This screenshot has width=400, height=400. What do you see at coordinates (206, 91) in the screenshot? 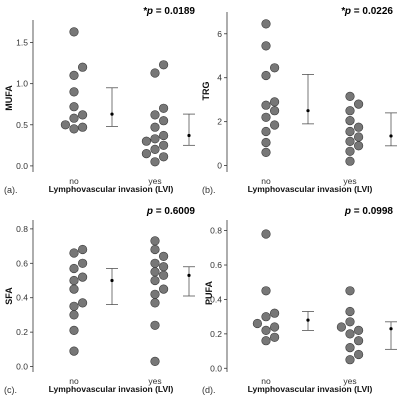
I see `y-axis-title: TRG` at bounding box center [206, 91].